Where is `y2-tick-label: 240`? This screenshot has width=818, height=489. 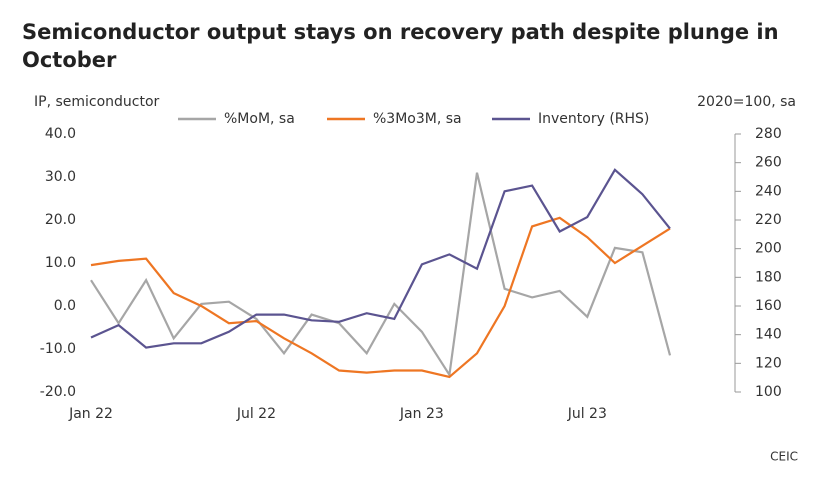 y2-tick-label: 240 is located at coordinates (768, 191).